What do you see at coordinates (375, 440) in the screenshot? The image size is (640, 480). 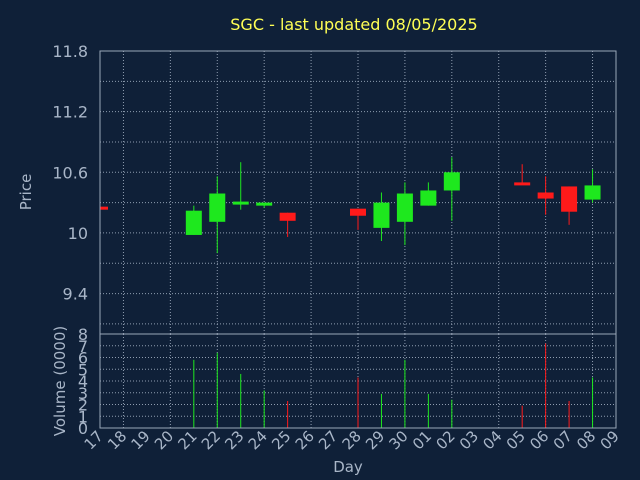 I see `x-tick-label: 29` at bounding box center [375, 440].